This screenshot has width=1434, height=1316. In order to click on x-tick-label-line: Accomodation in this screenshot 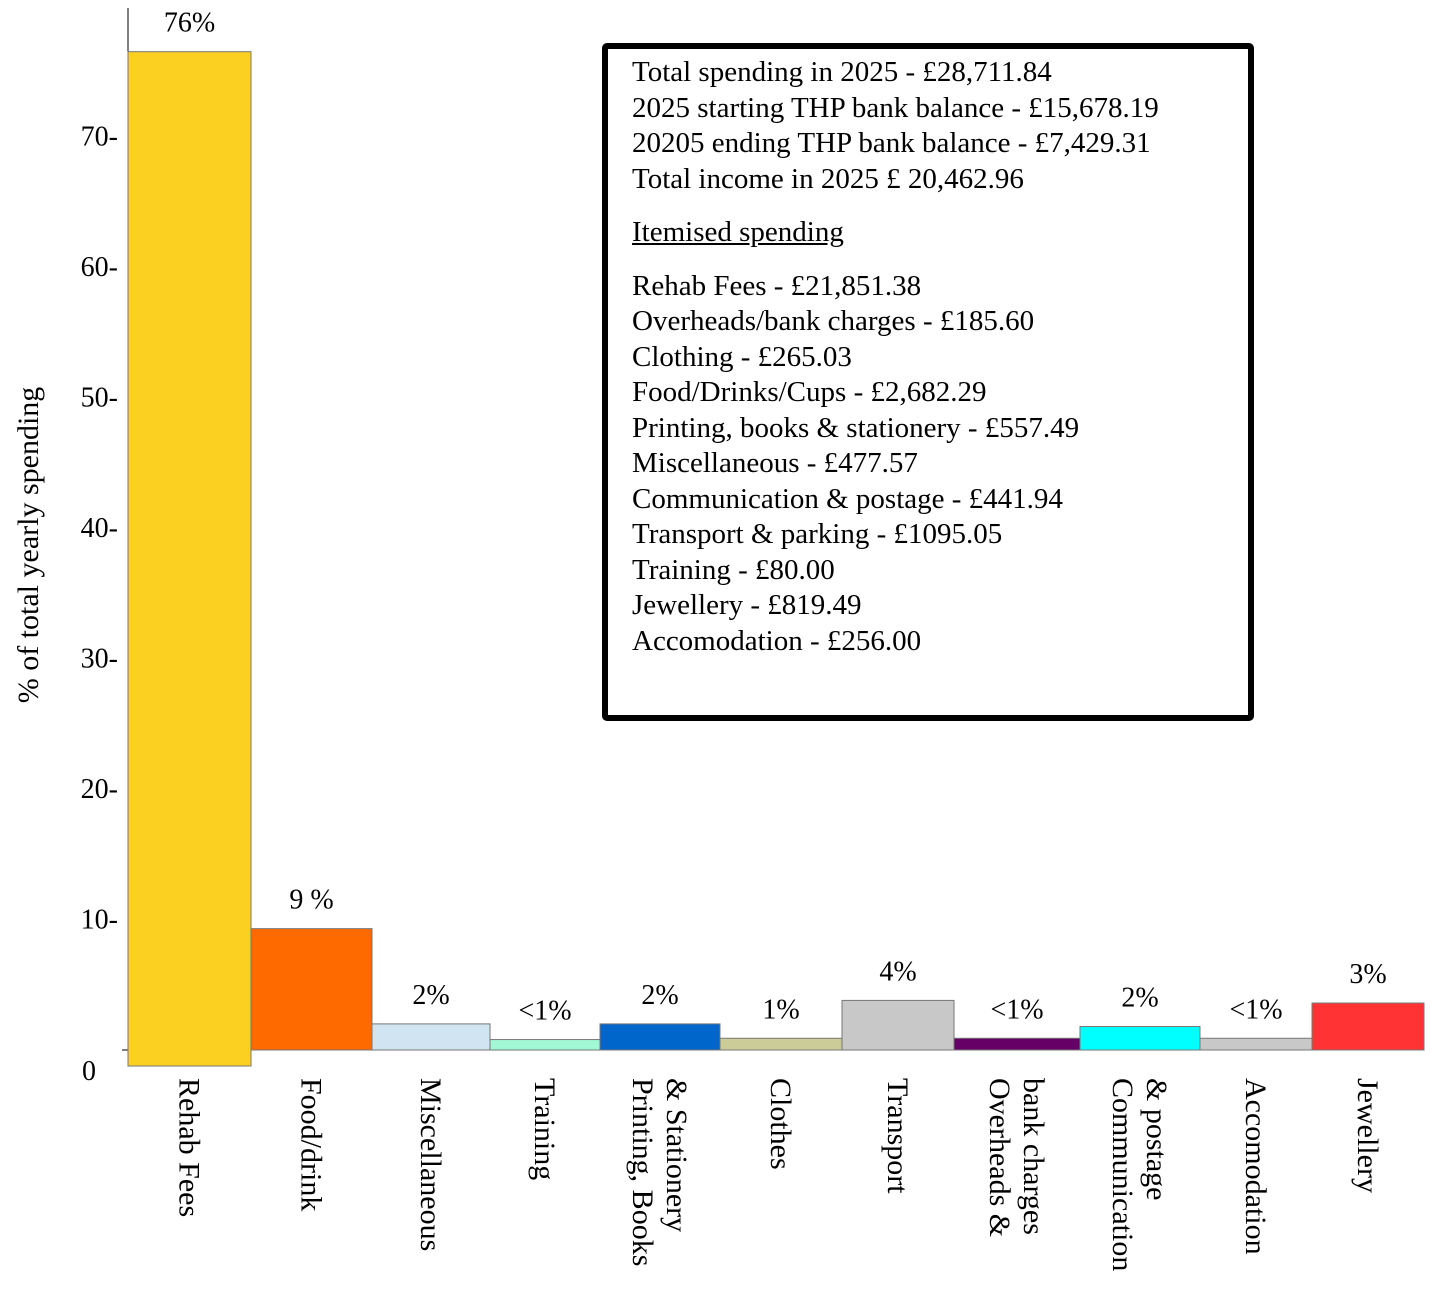, I will do `click(1255, 1166)`.